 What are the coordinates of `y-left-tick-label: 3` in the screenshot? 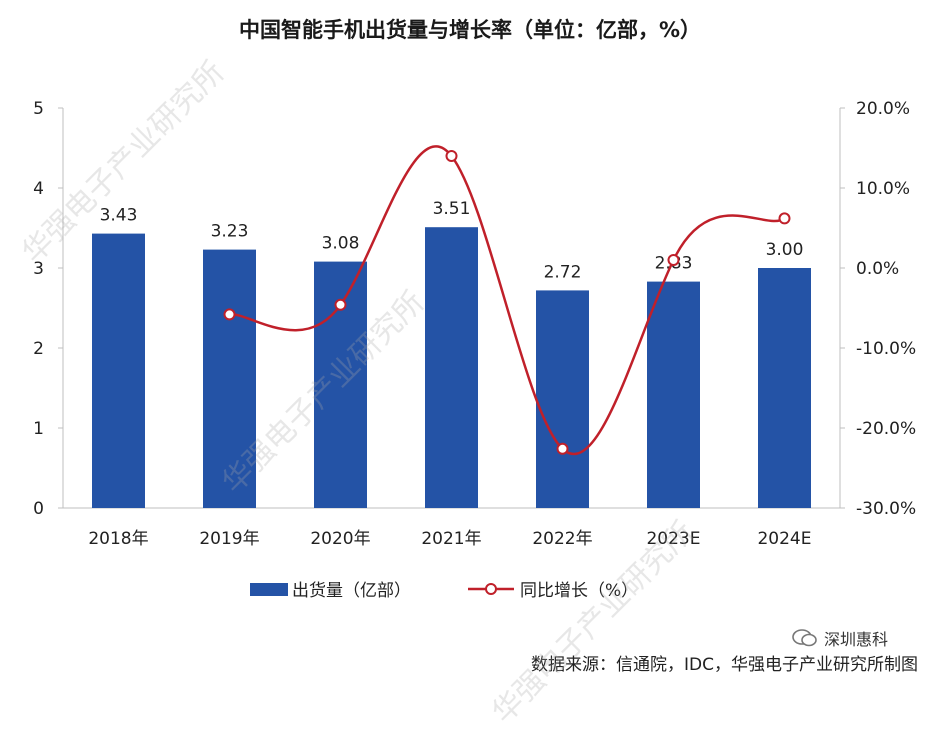 It's located at (38, 269).